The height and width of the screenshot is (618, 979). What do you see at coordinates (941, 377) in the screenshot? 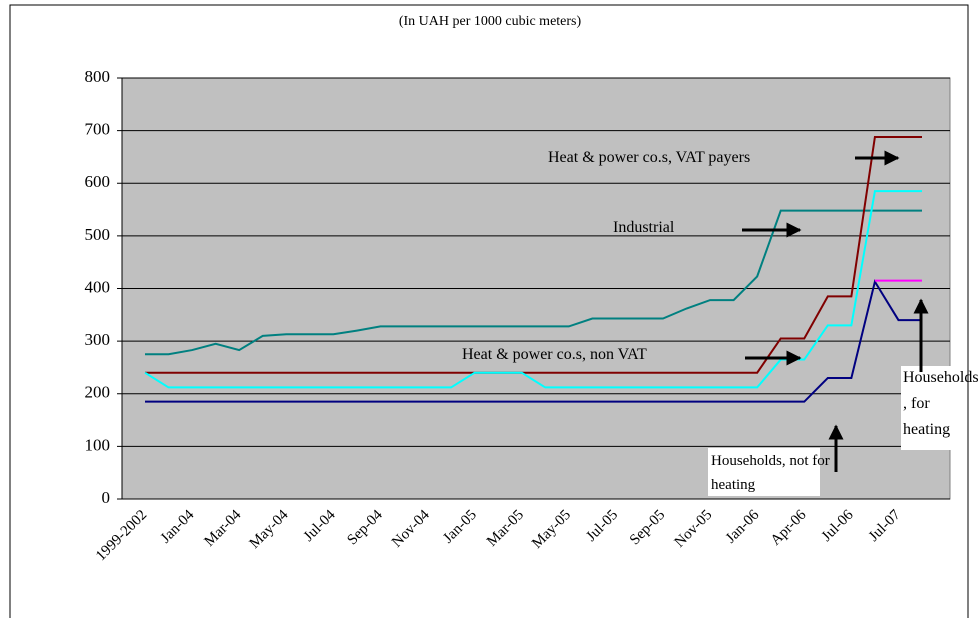
I see `annotation-line: Households` at bounding box center [941, 377].